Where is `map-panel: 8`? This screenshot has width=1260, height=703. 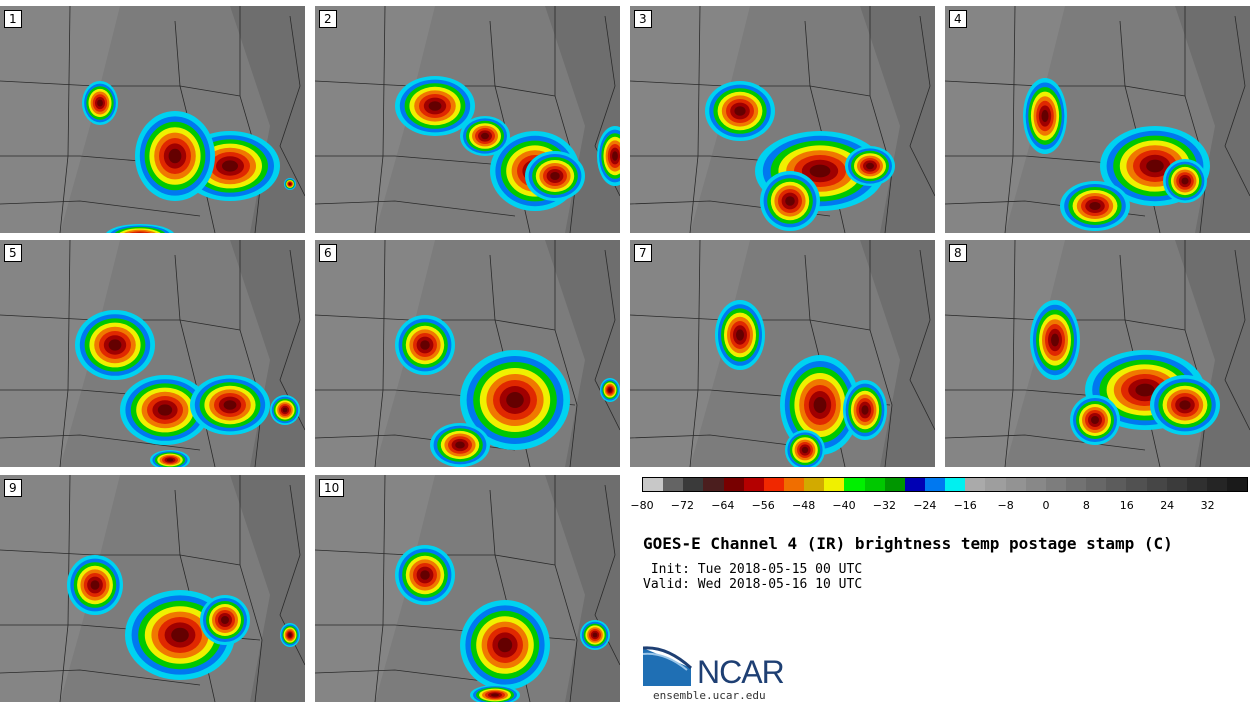 map-panel: 8 is located at coordinates (1097, 353).